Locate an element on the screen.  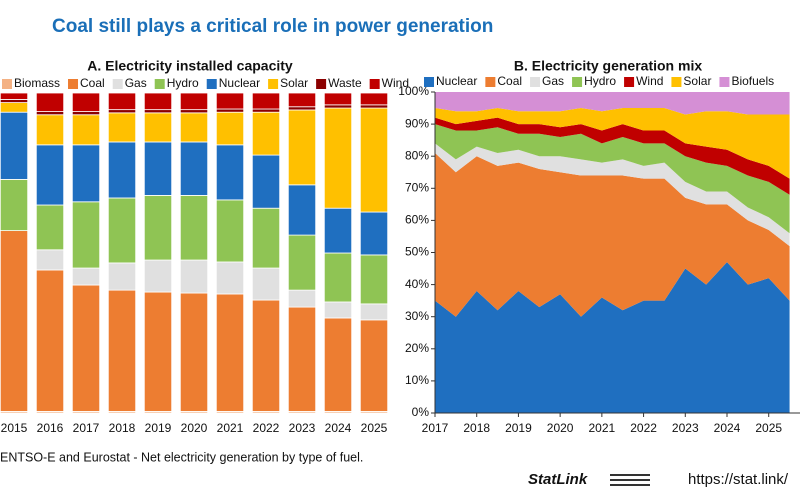
legend-label: Waste is located at coordinates (345, 83).